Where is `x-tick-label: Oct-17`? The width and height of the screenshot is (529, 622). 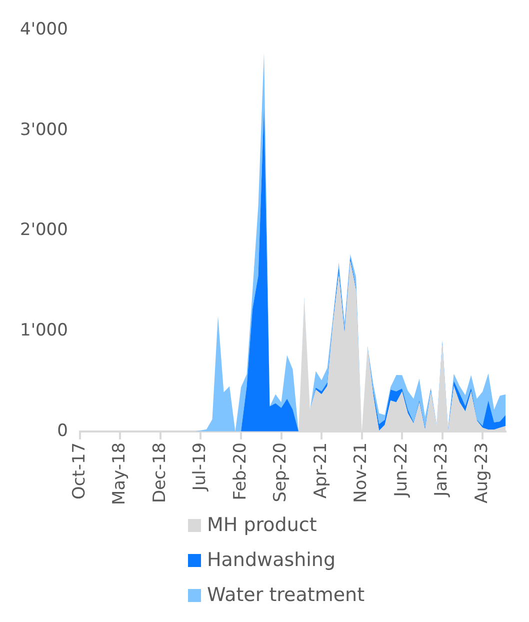 x-tick-label: Oct-17 is located at coordinates (79, 471).